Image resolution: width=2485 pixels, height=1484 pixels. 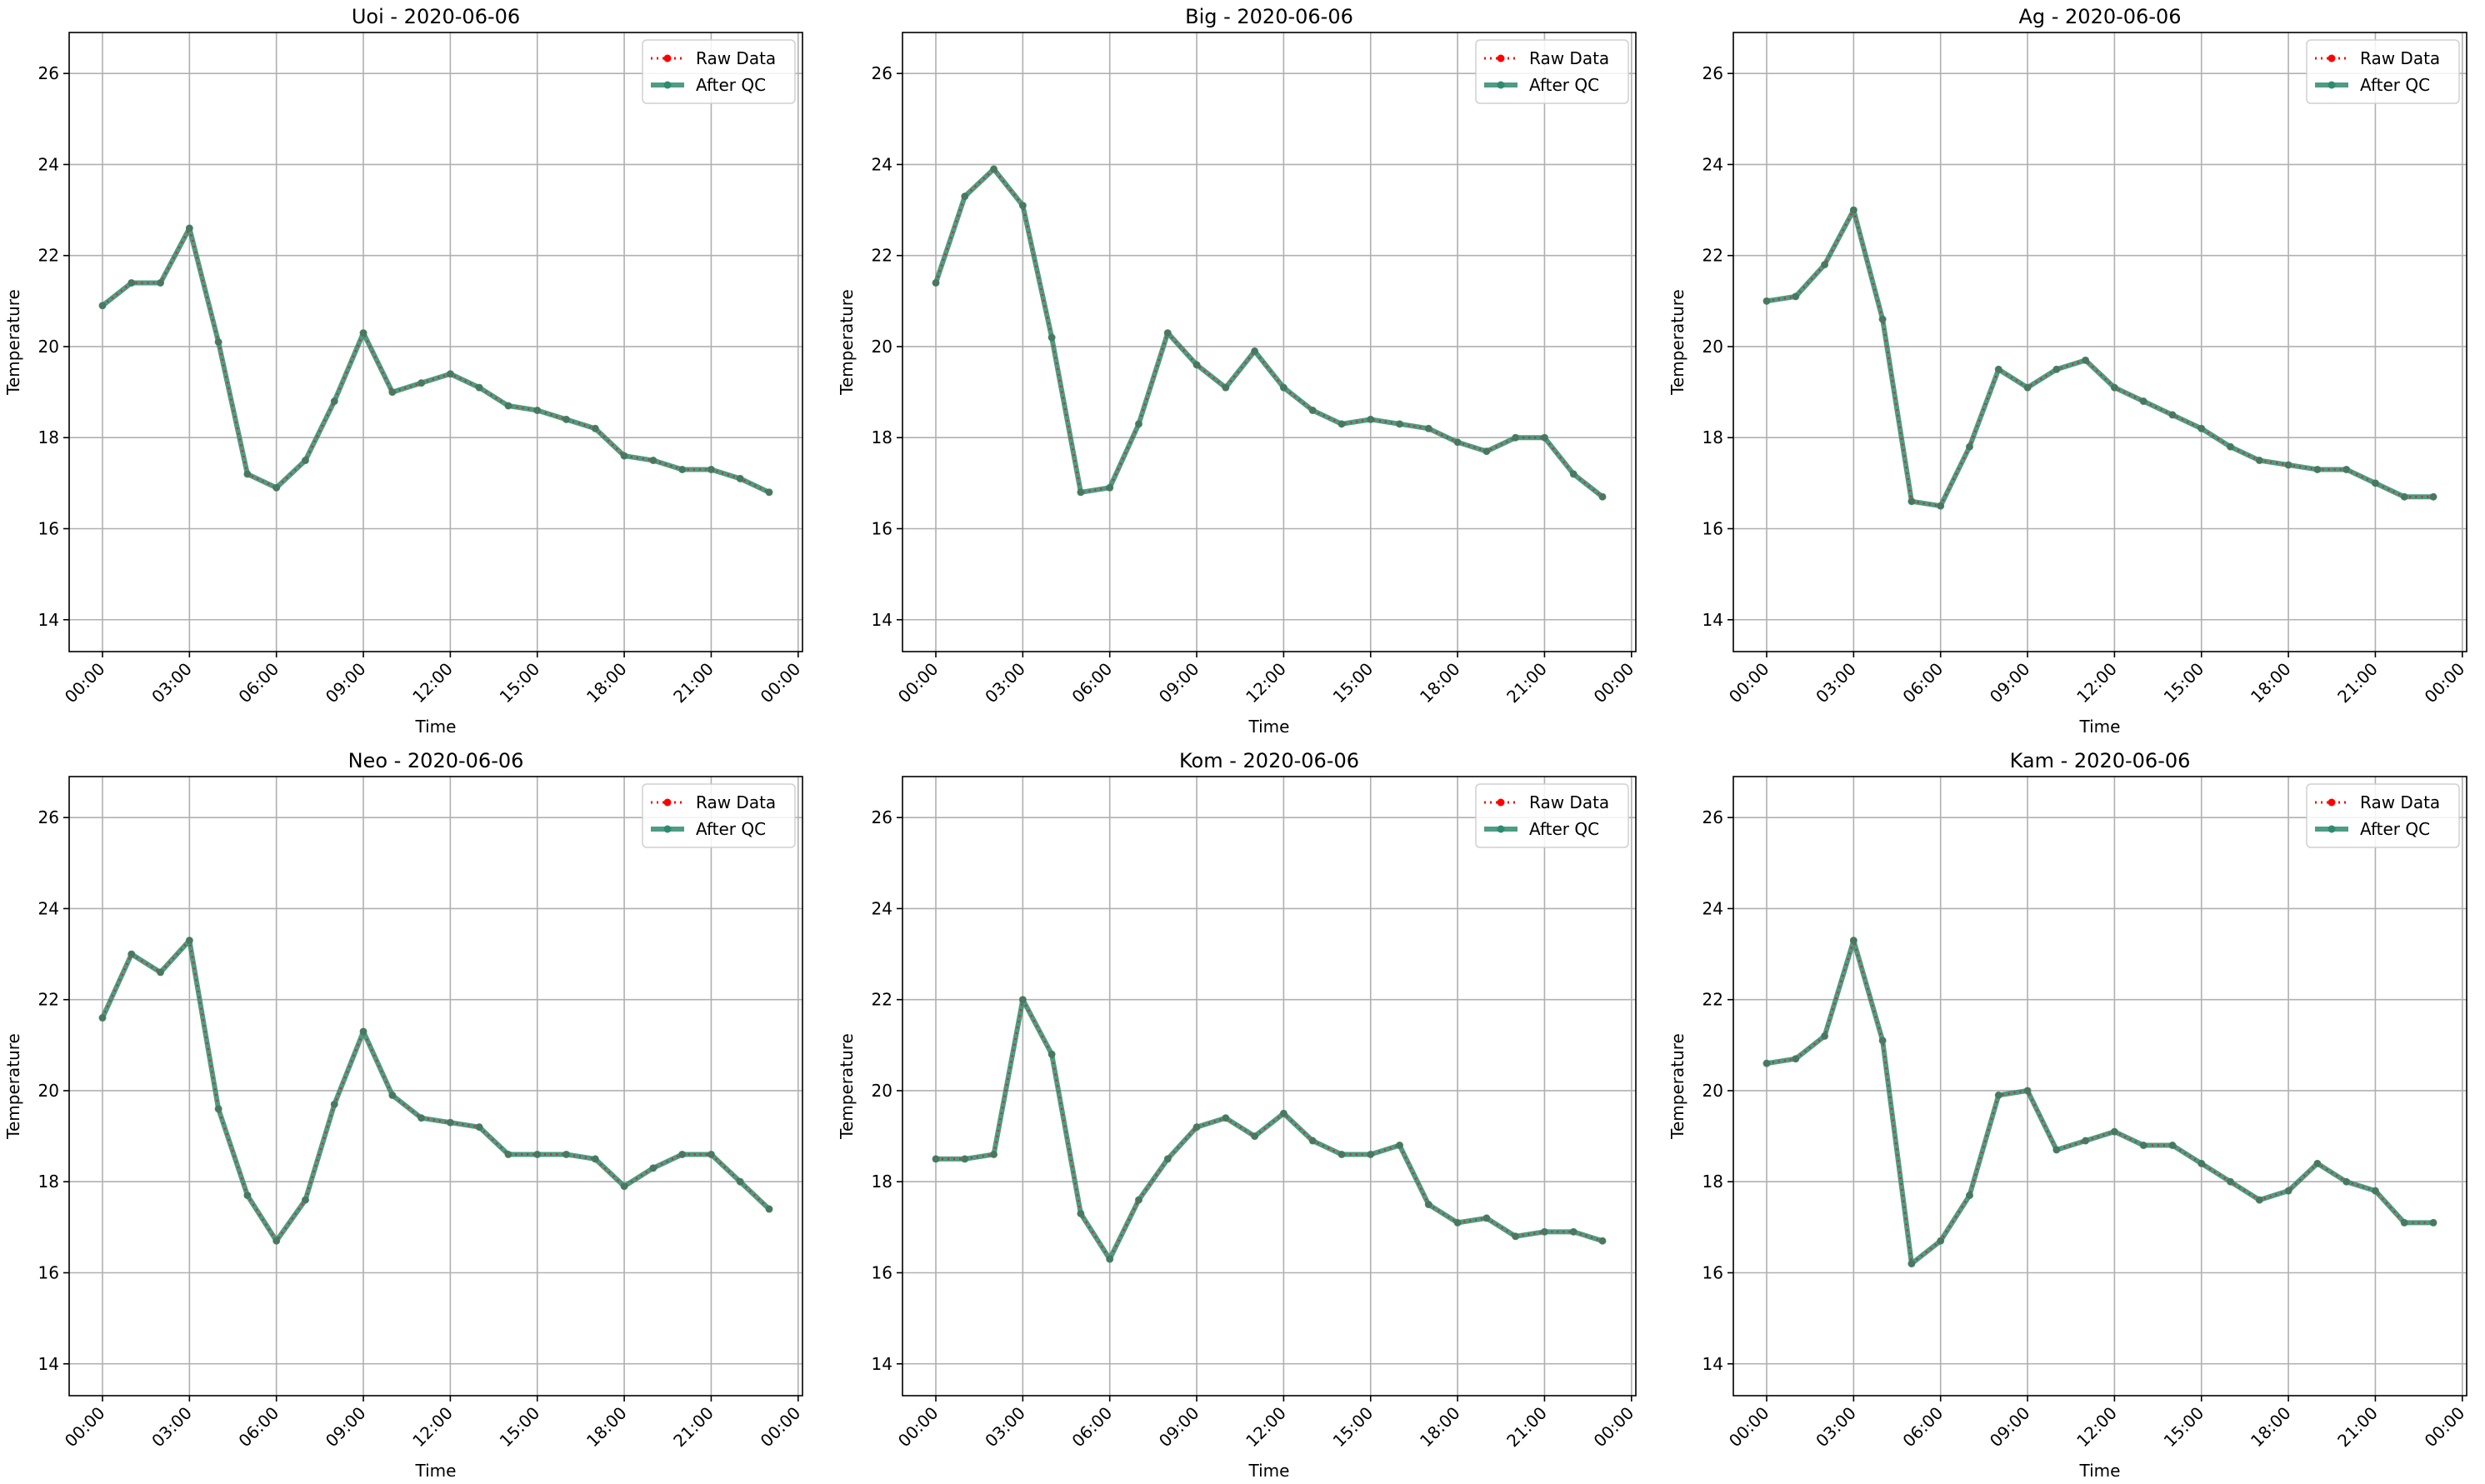 I want to click on legend-label-after-qc: After QC, so click(x=1564, y=829).